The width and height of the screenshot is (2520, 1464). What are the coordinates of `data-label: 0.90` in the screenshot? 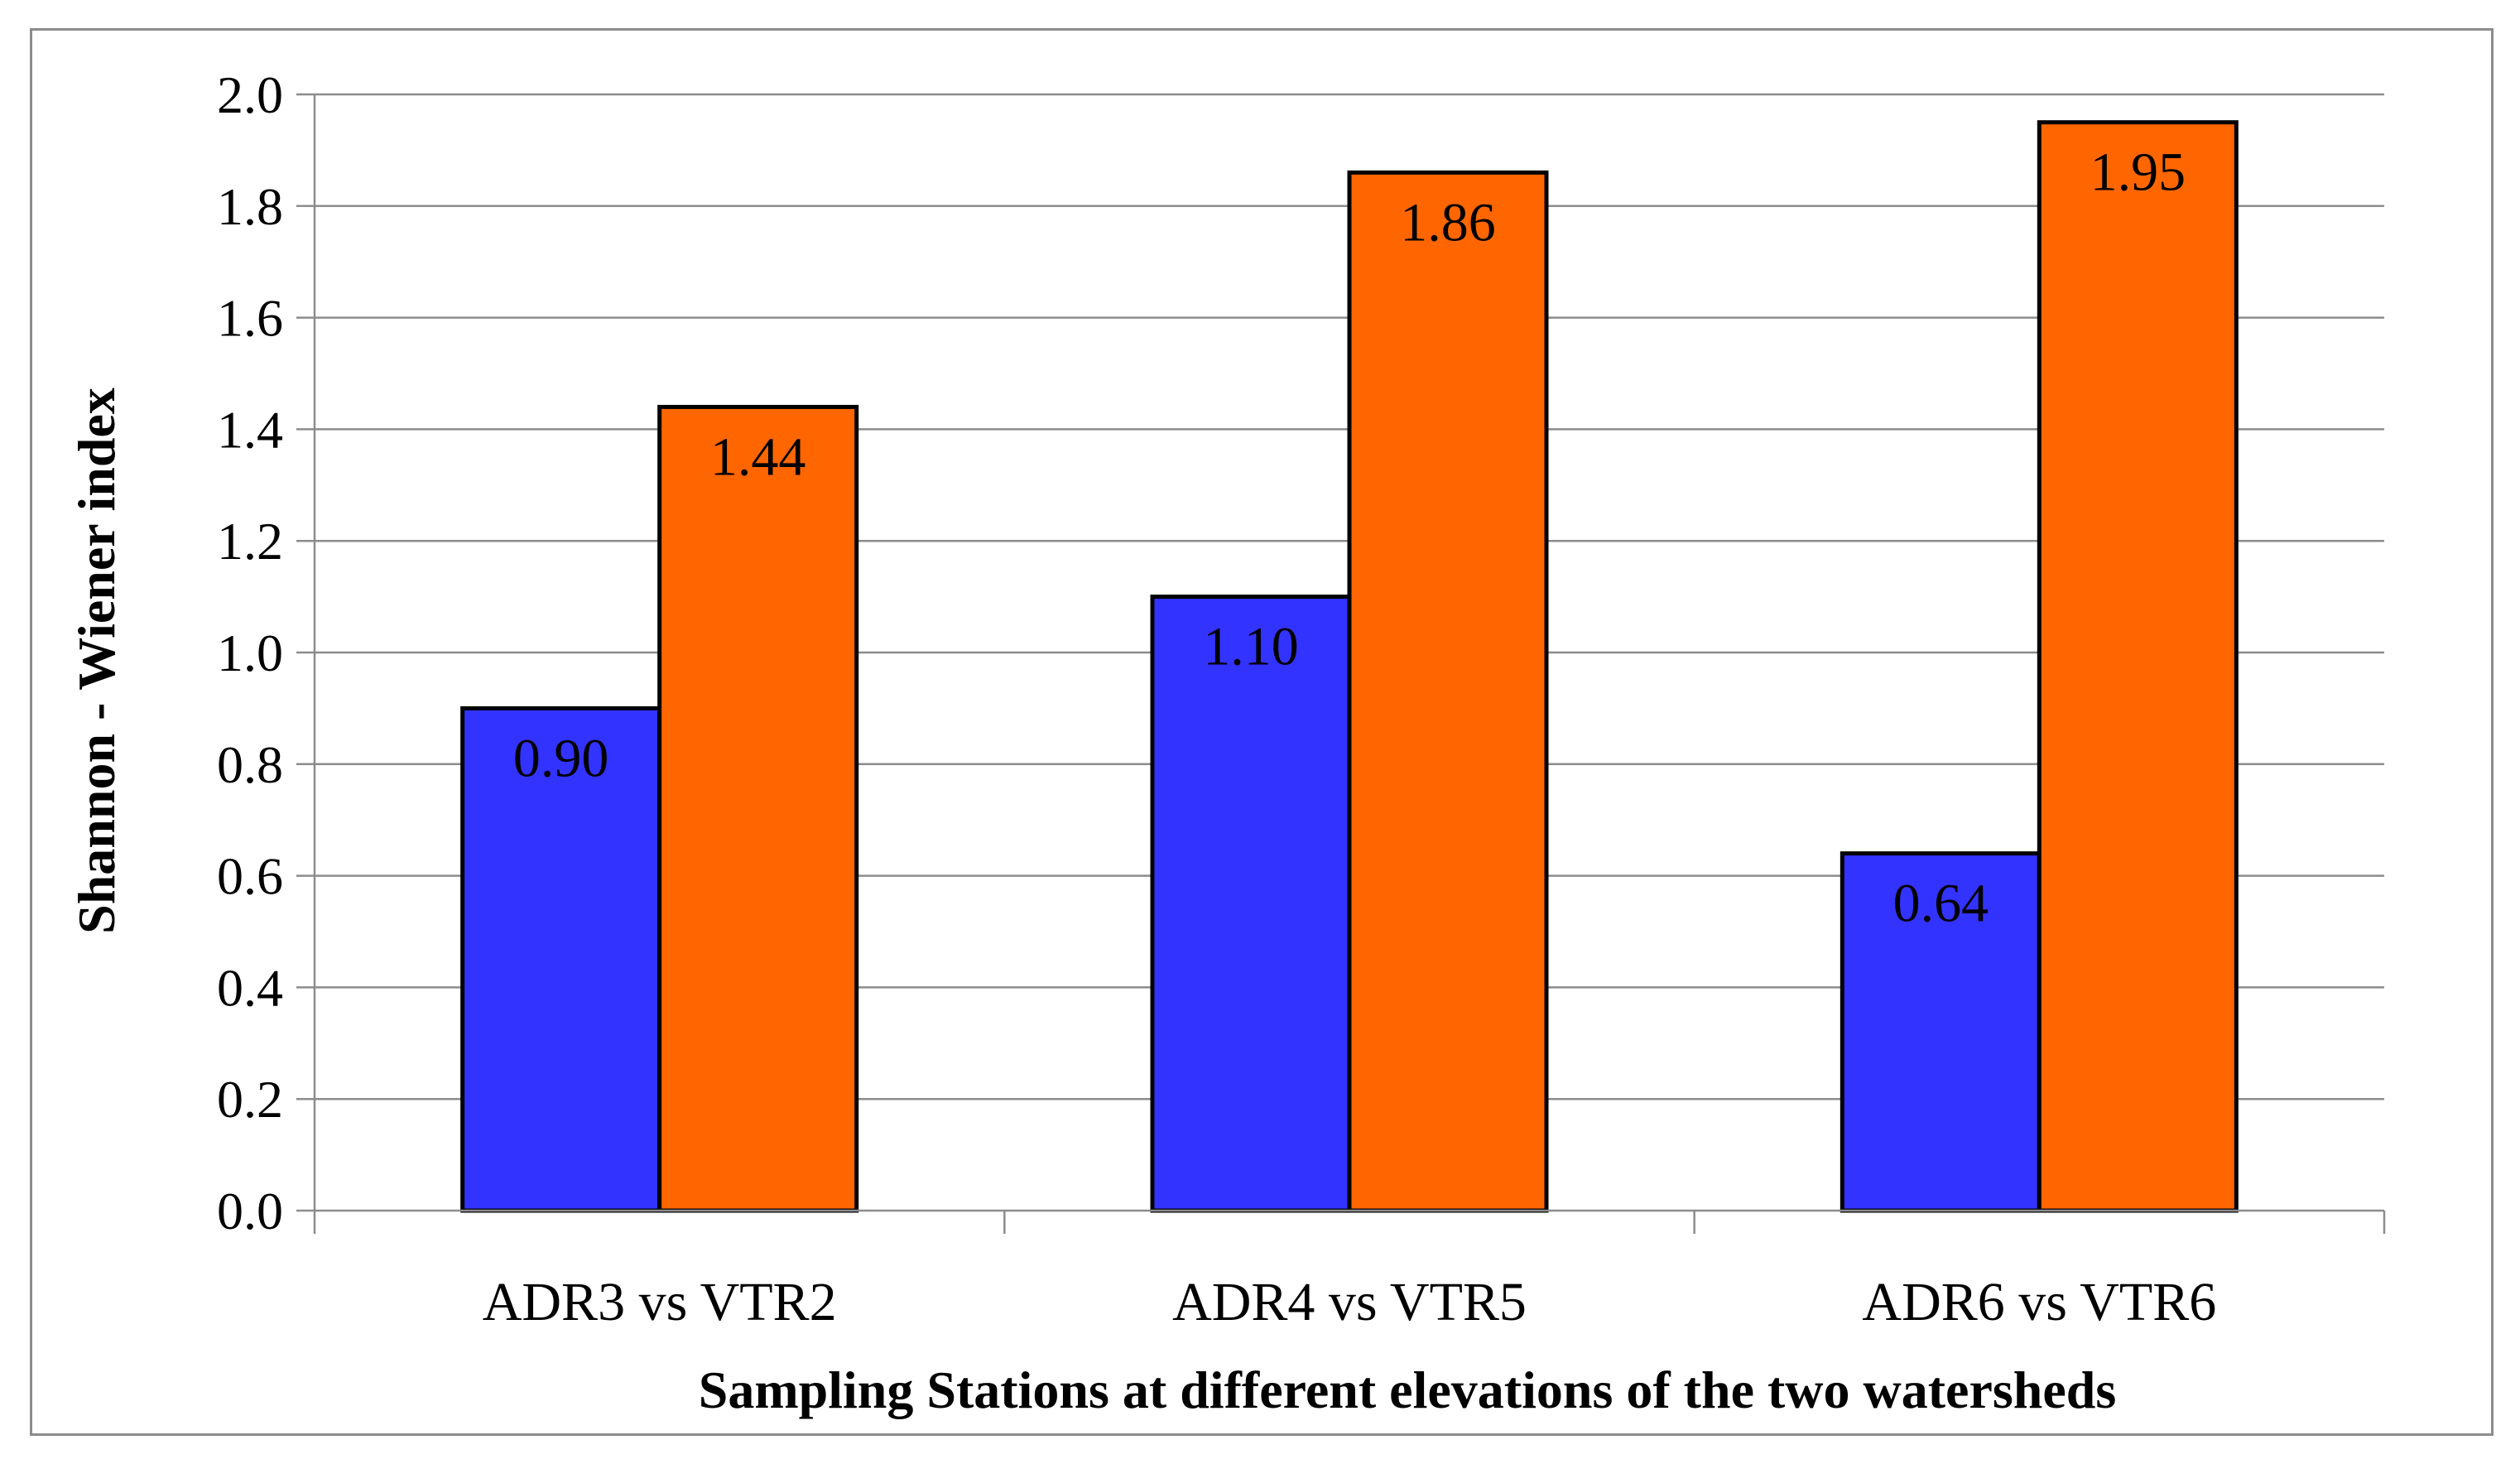 It's located at (561, 758).